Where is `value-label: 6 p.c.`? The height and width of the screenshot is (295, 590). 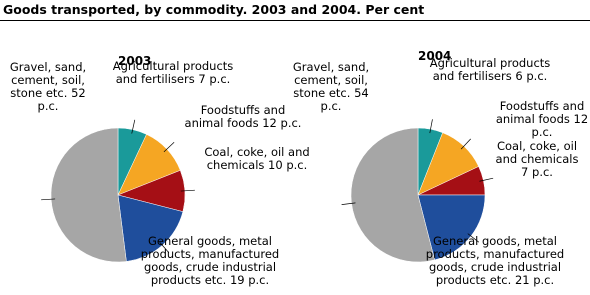 value-label: 6 p.c. is located at coordinates (531, 76).